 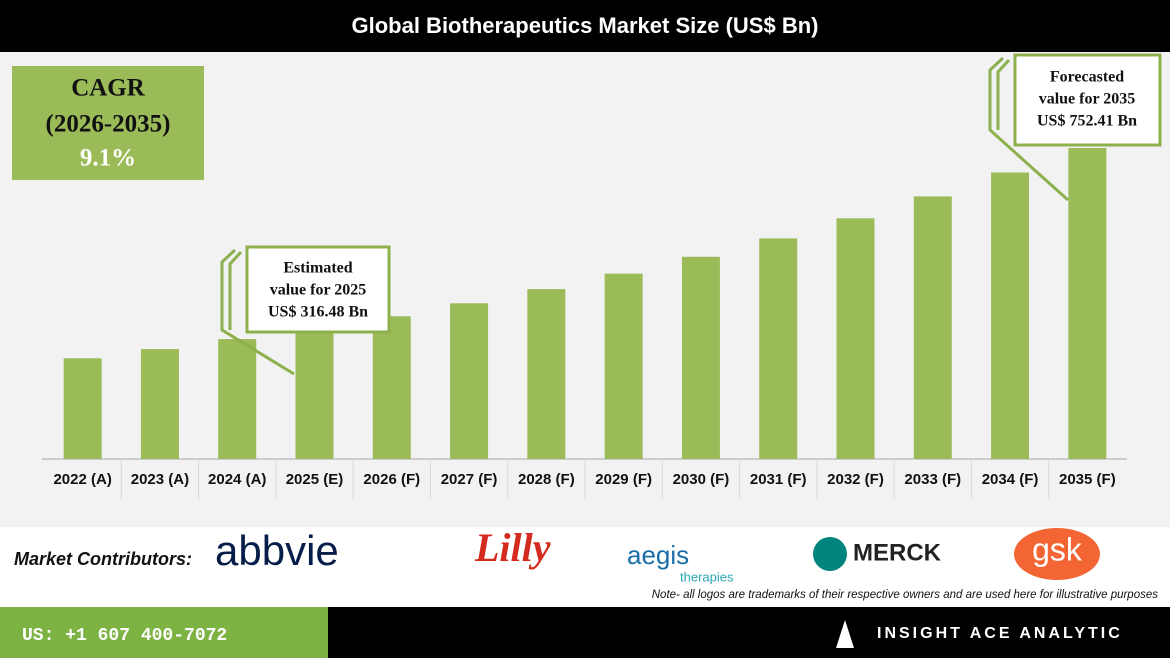 I want to click on x-tick-label: 2028 (F), so click(x=546, y=479).